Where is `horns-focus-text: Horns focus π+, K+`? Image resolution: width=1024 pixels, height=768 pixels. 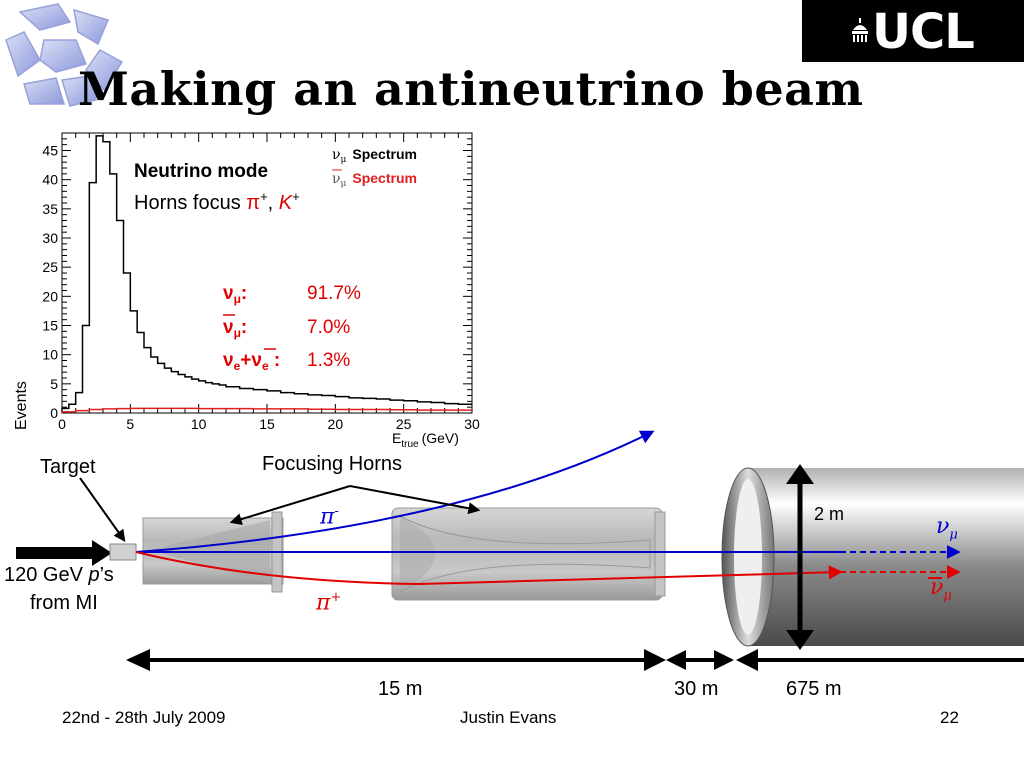
horns-focus-text: Horns focus π+, K+ is located at coordinates (217, 201).